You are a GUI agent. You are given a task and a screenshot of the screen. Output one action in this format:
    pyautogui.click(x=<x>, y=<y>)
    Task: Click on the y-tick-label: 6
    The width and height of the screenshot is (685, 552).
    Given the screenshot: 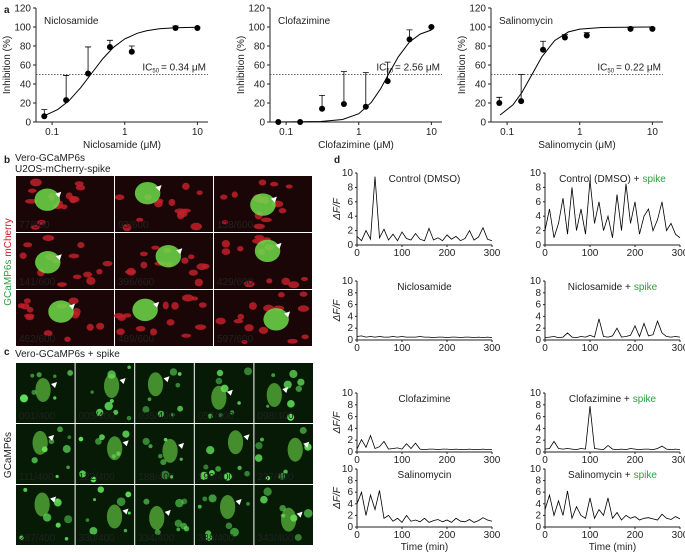 What is the action you would take?
    pyautogui.click(x=538, y=417)
    